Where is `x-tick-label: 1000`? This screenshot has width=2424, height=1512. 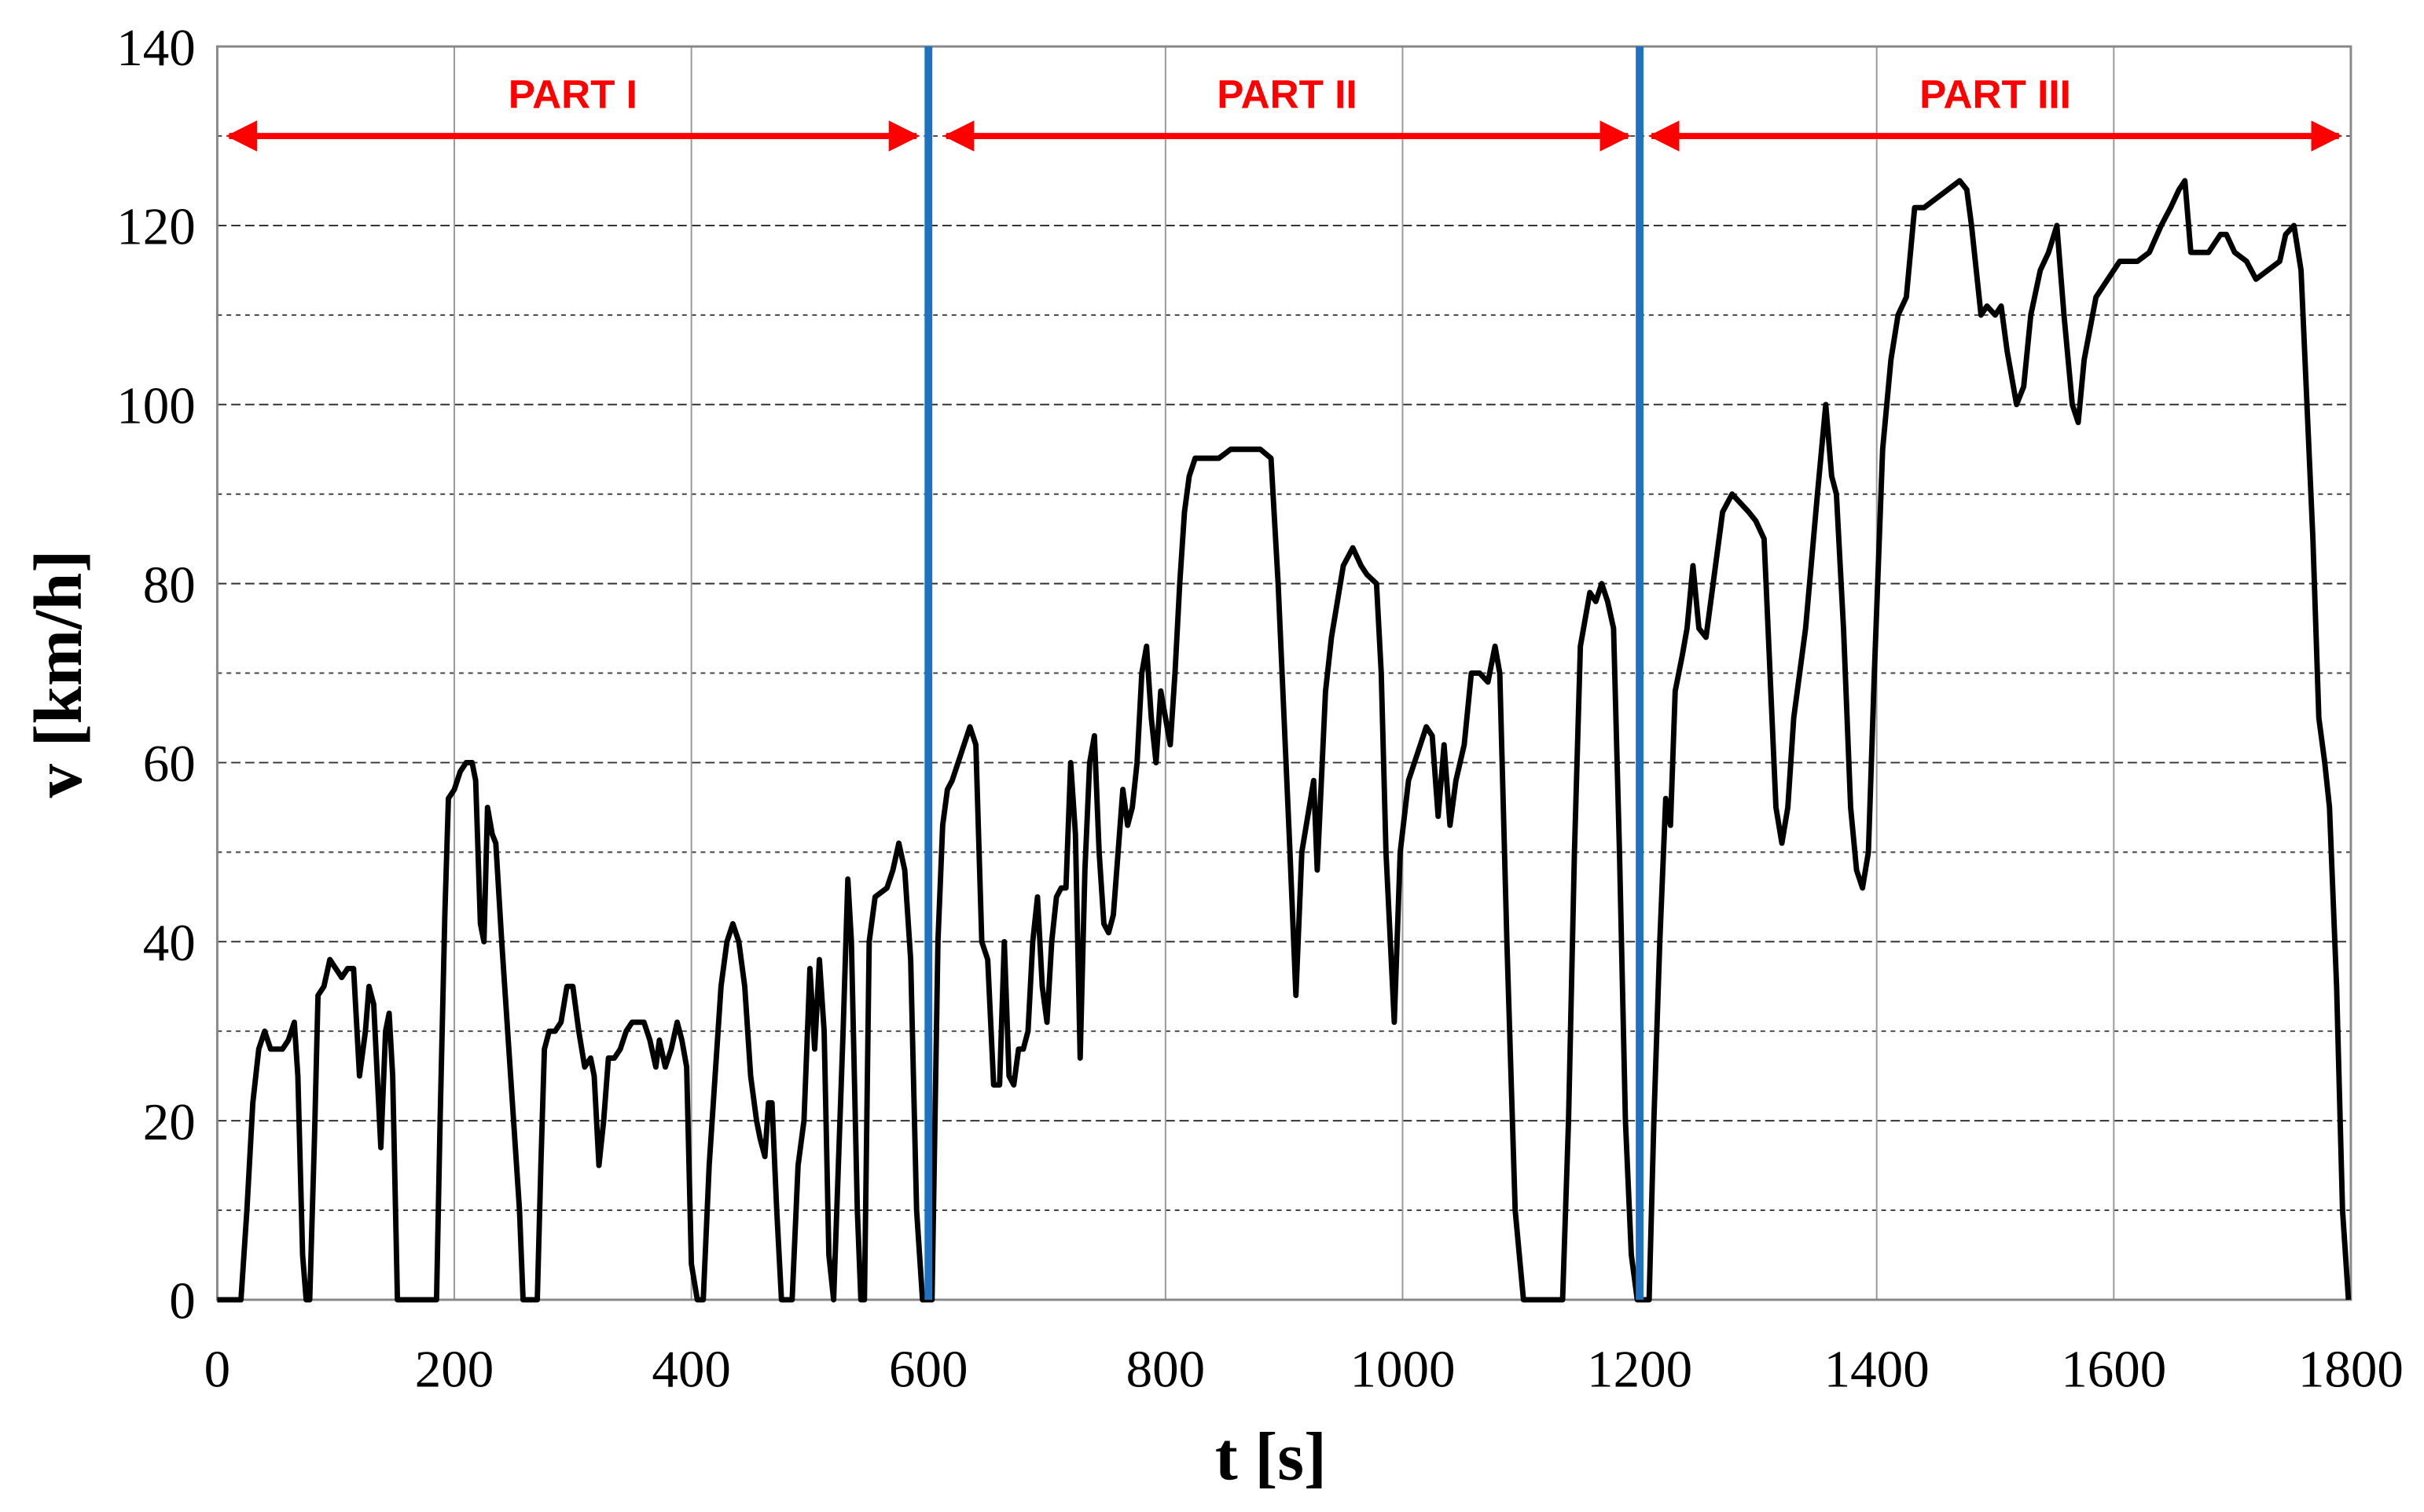 x-tick-label: 1000 is located at coordinates (1402, 1369).